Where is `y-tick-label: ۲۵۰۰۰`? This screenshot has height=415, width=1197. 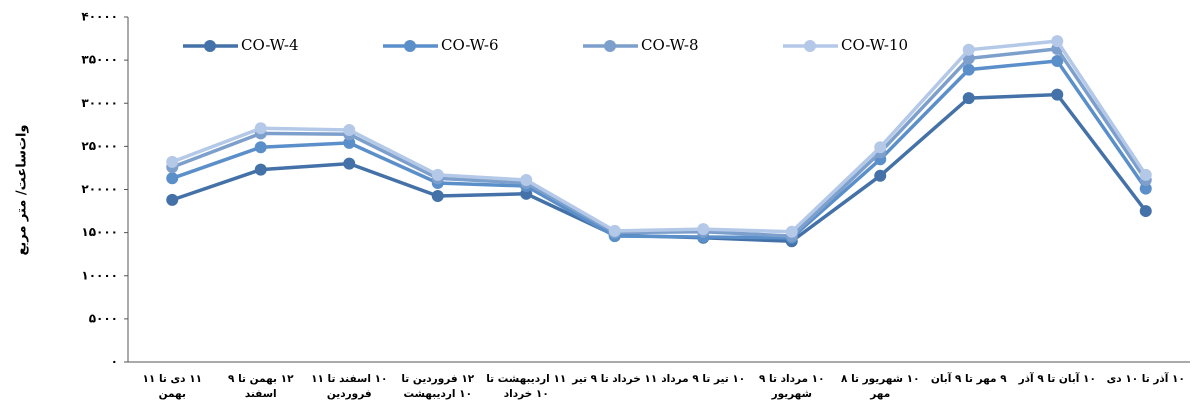 y-tick-label: ۲۵۰۰۰ is located at coordinates (99, 146).